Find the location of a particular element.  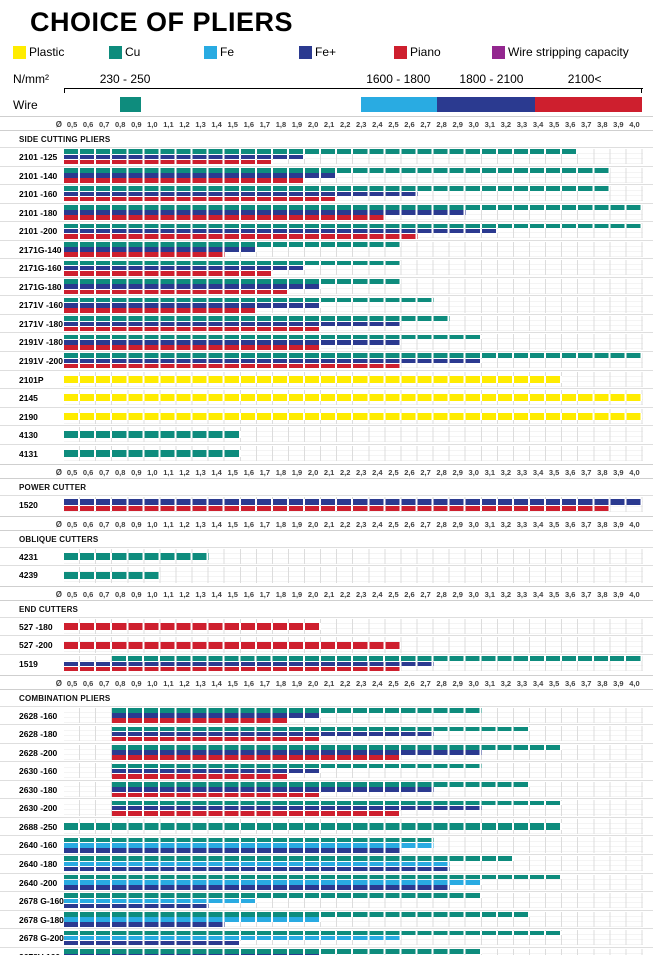

table-row: 2628 -160 is located at coordinates (326, 715).